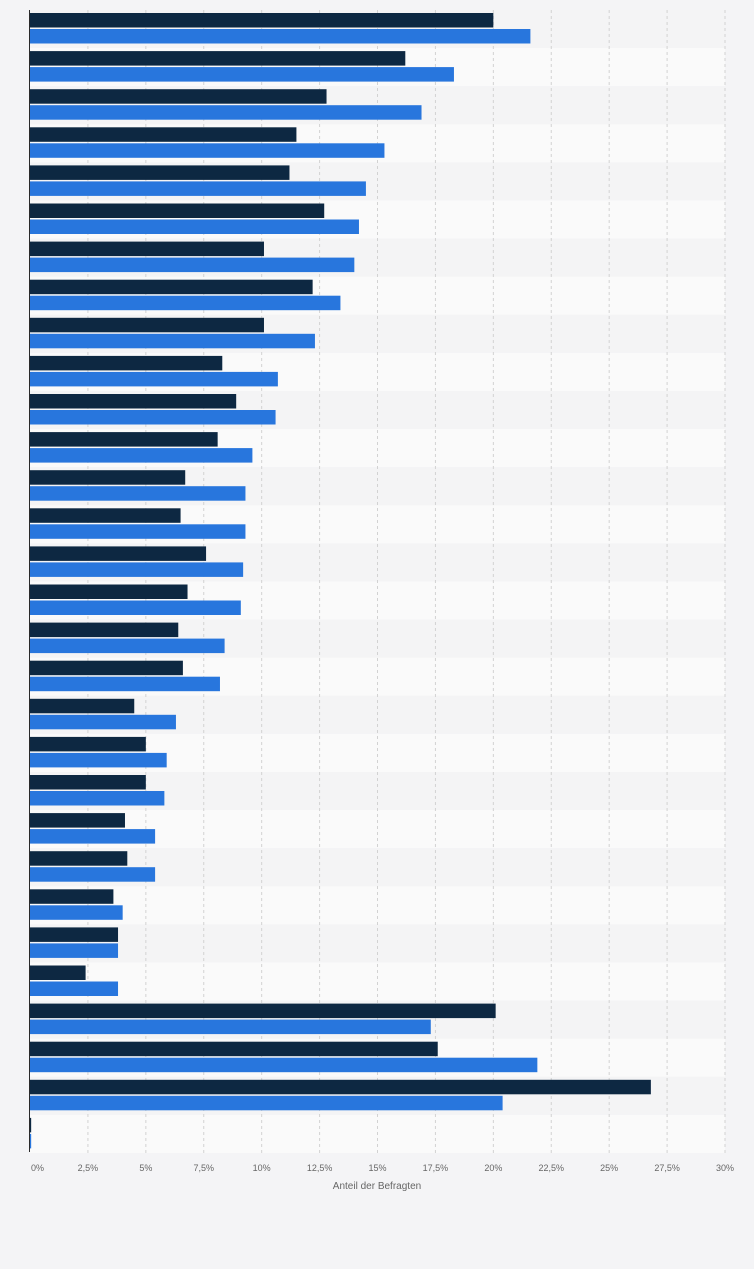  What do you see at coordinates (493, 1168) in the screenshot?
I see `x-tick-label: 20%` at bounding box center [493, 1168].